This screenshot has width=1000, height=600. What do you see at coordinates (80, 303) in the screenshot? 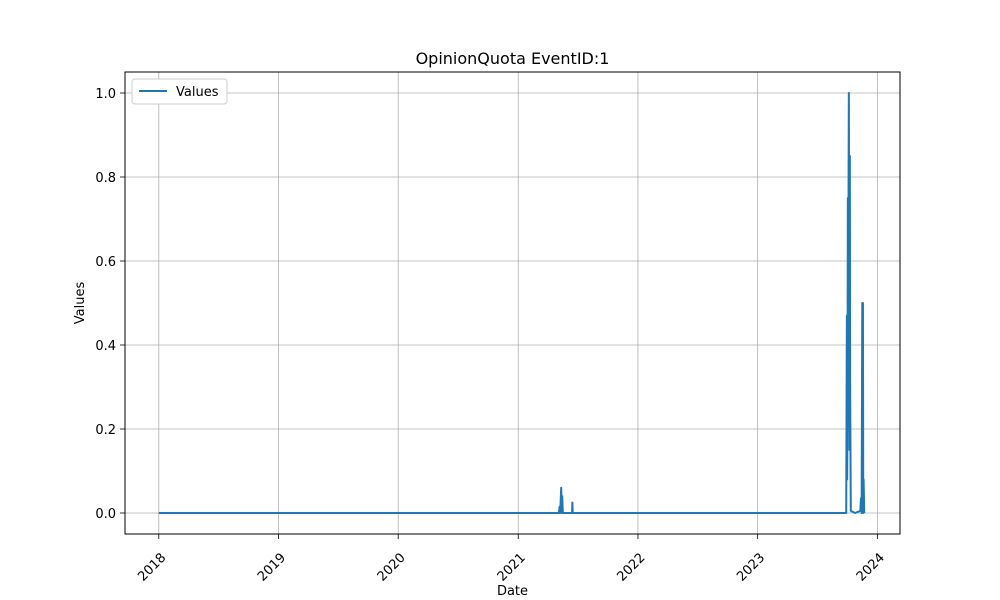
I see `y-axis-label: Values` at bounding box center [80, 303].